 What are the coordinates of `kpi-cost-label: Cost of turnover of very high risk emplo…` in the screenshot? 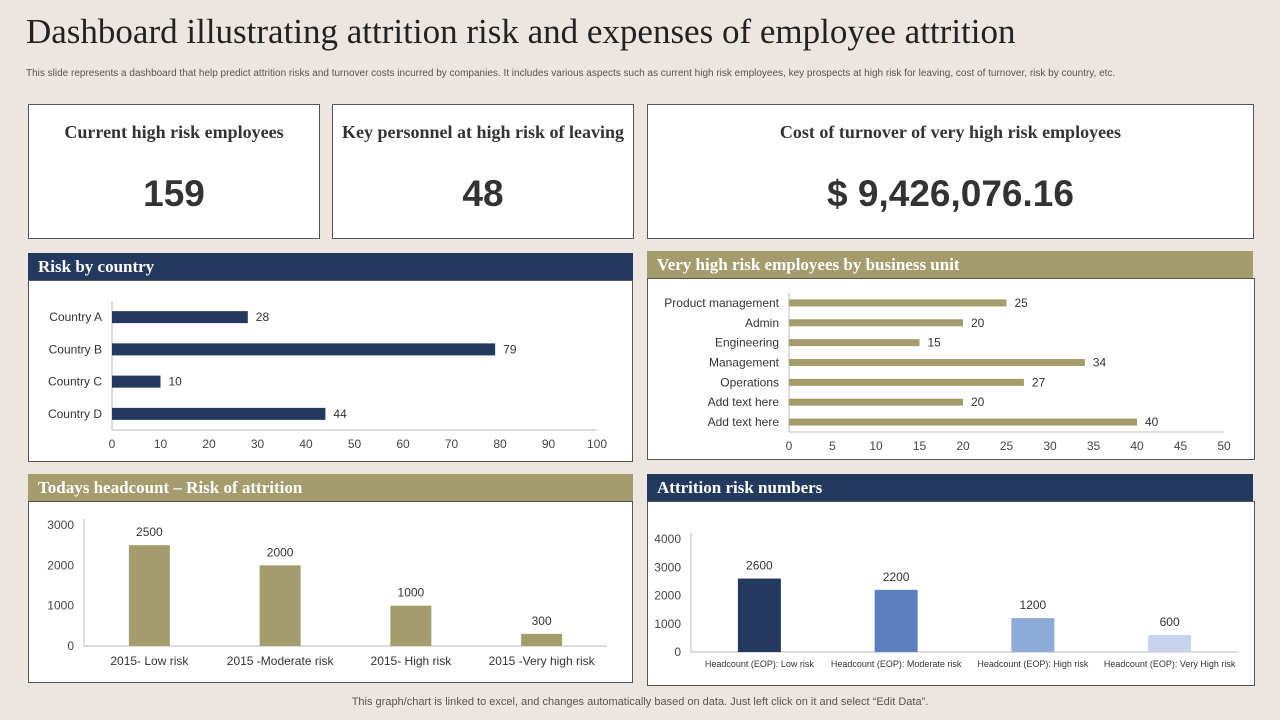 It's located at (950, 132).